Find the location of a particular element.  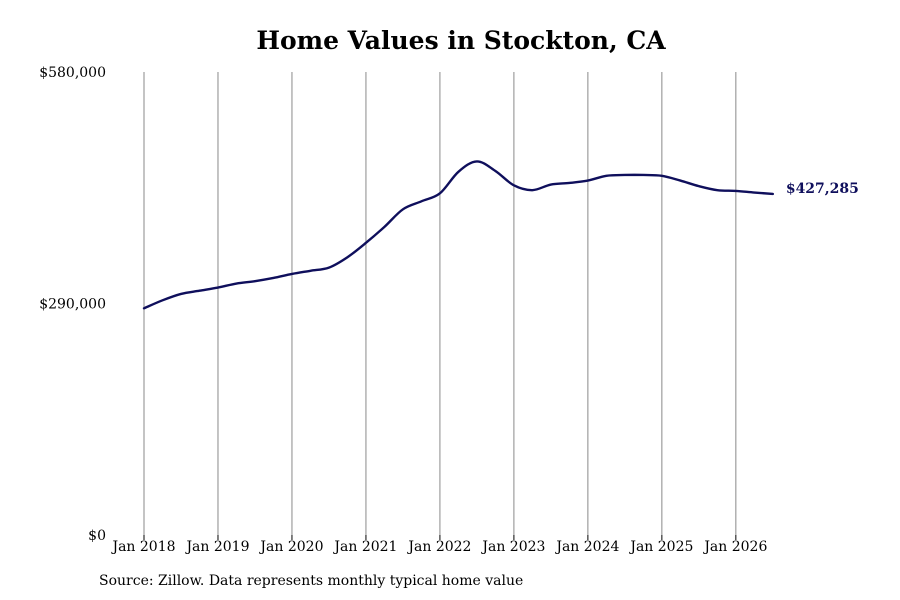

y-axis: $0 $290,000 $580,000 is located at coordinates (72, 304).